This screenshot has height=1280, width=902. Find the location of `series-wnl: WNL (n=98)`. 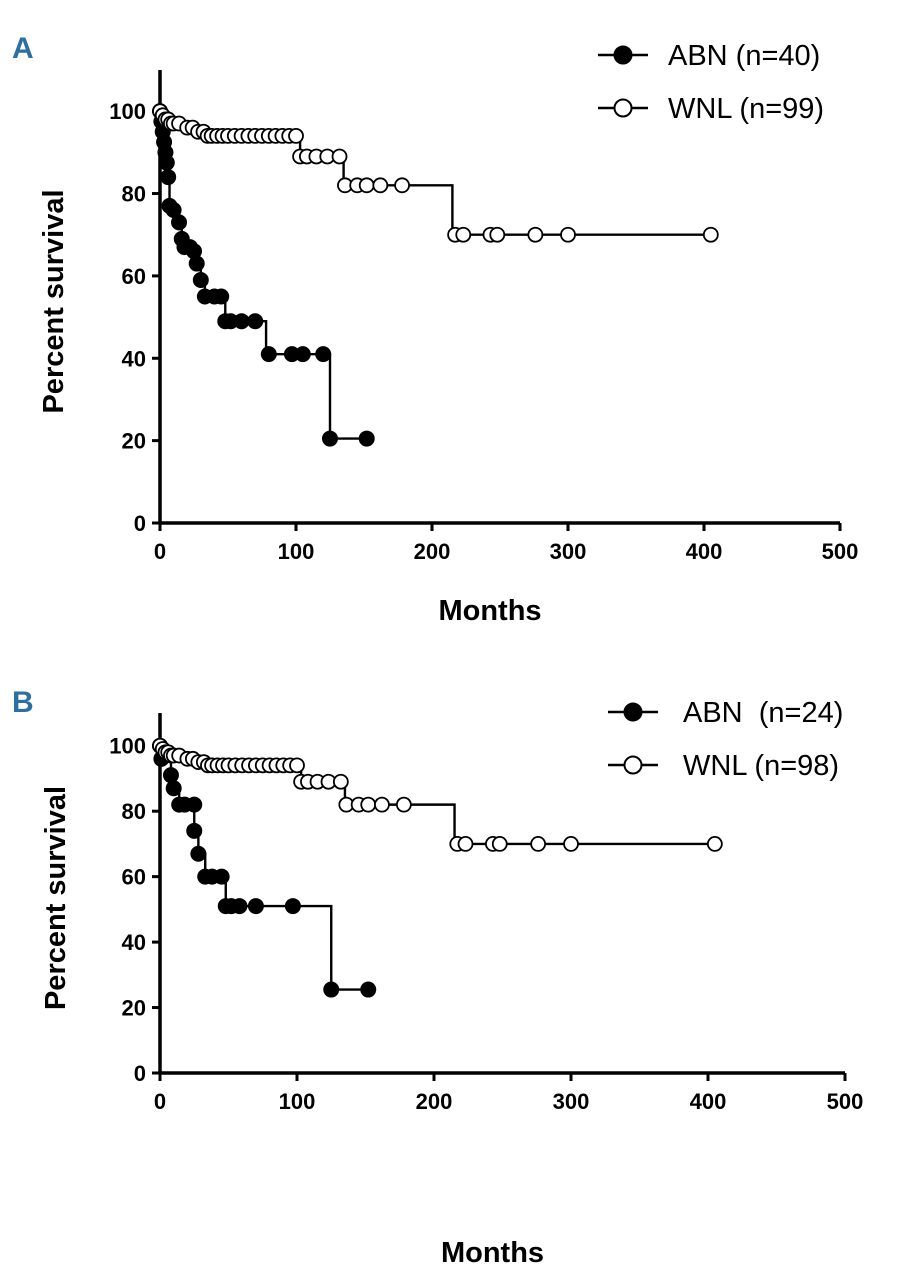

series-wnl: WNL (n=98) is located at coordinates (495, 794).